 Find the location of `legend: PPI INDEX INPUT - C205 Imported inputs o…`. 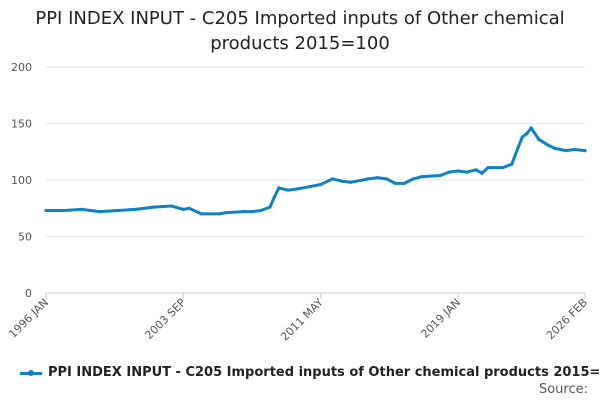

legend: PPI INDEX INPUT - C205 Imported inputs o… is located at coordinates (310, 372).